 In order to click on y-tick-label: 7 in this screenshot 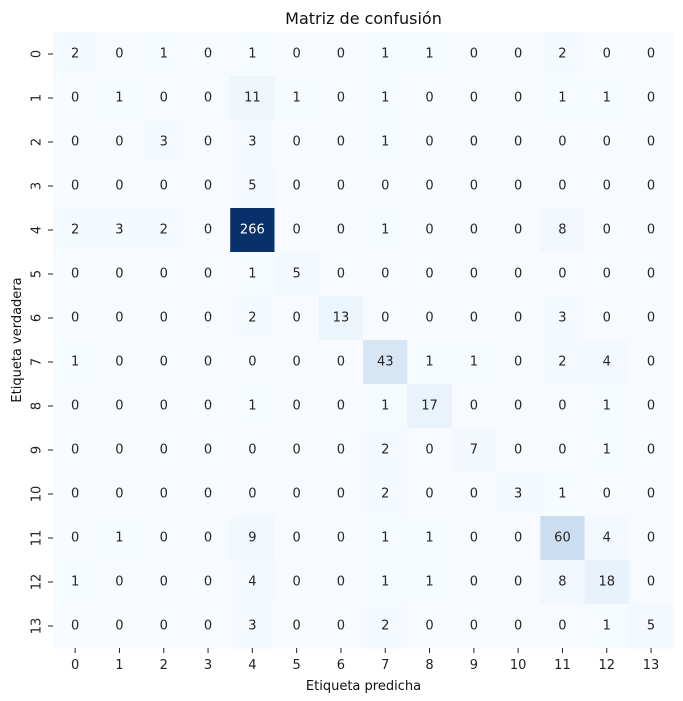, I will do `click(37, 362)`.